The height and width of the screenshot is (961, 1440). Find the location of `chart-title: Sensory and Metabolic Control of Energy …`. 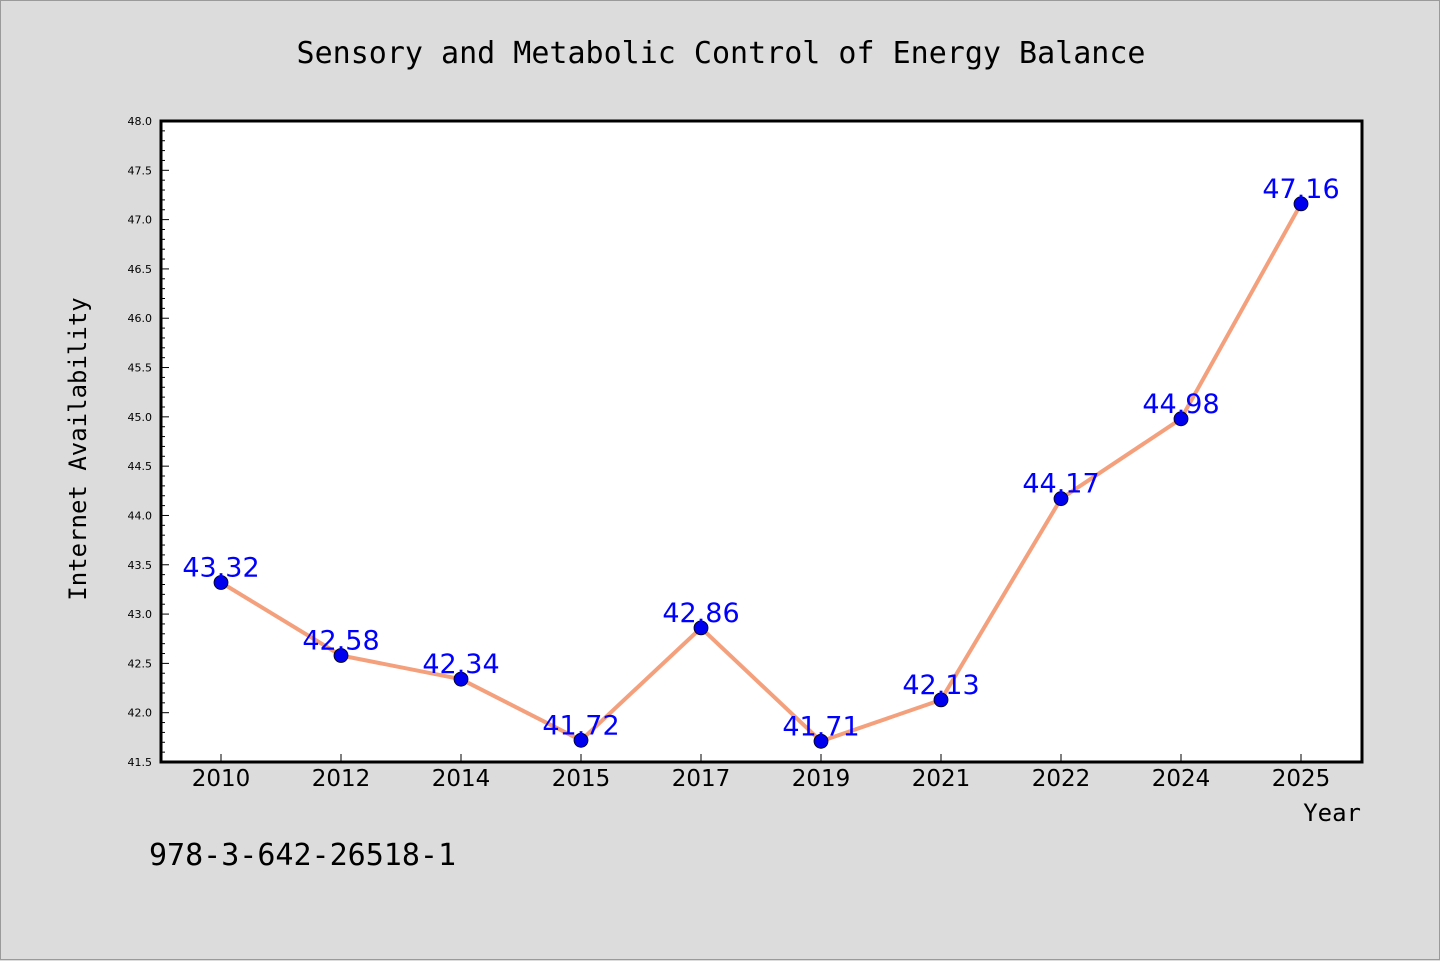

chart-title: Sensory and Metabolic Control of Energy … is located at coordinates (721, 53).